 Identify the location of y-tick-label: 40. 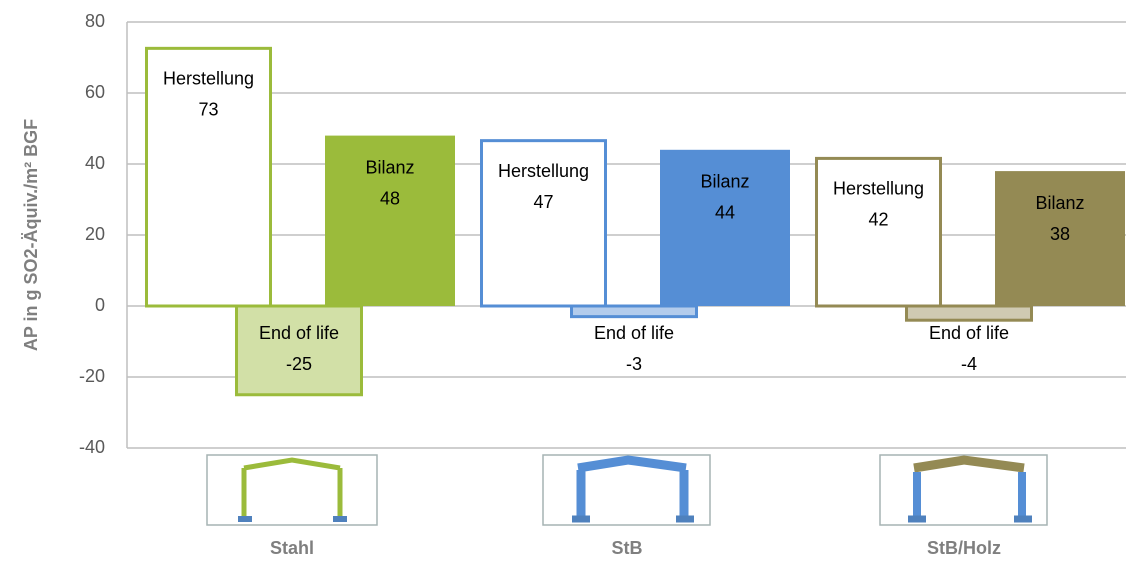
(95, 163).